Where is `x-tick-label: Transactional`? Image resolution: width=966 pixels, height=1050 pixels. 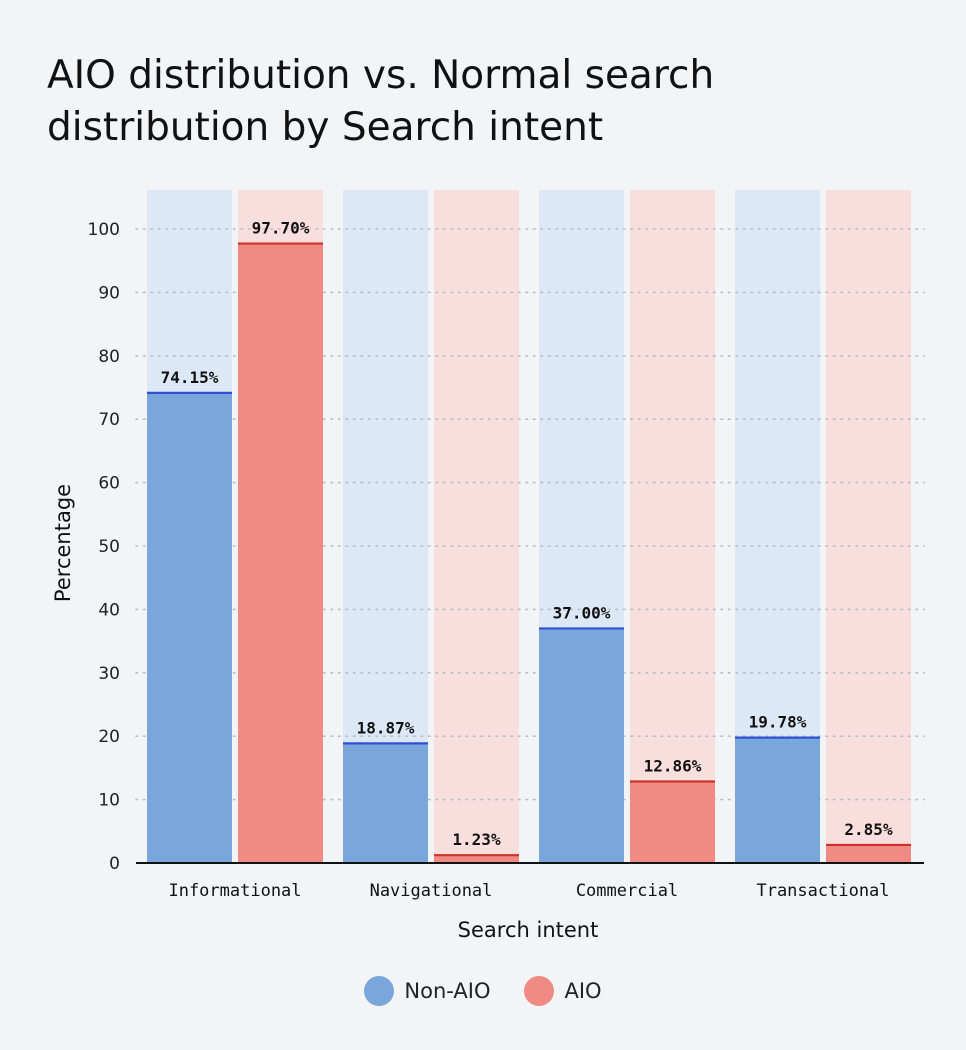 x-tick-label: Transactional is located at coordinates (822, 891).